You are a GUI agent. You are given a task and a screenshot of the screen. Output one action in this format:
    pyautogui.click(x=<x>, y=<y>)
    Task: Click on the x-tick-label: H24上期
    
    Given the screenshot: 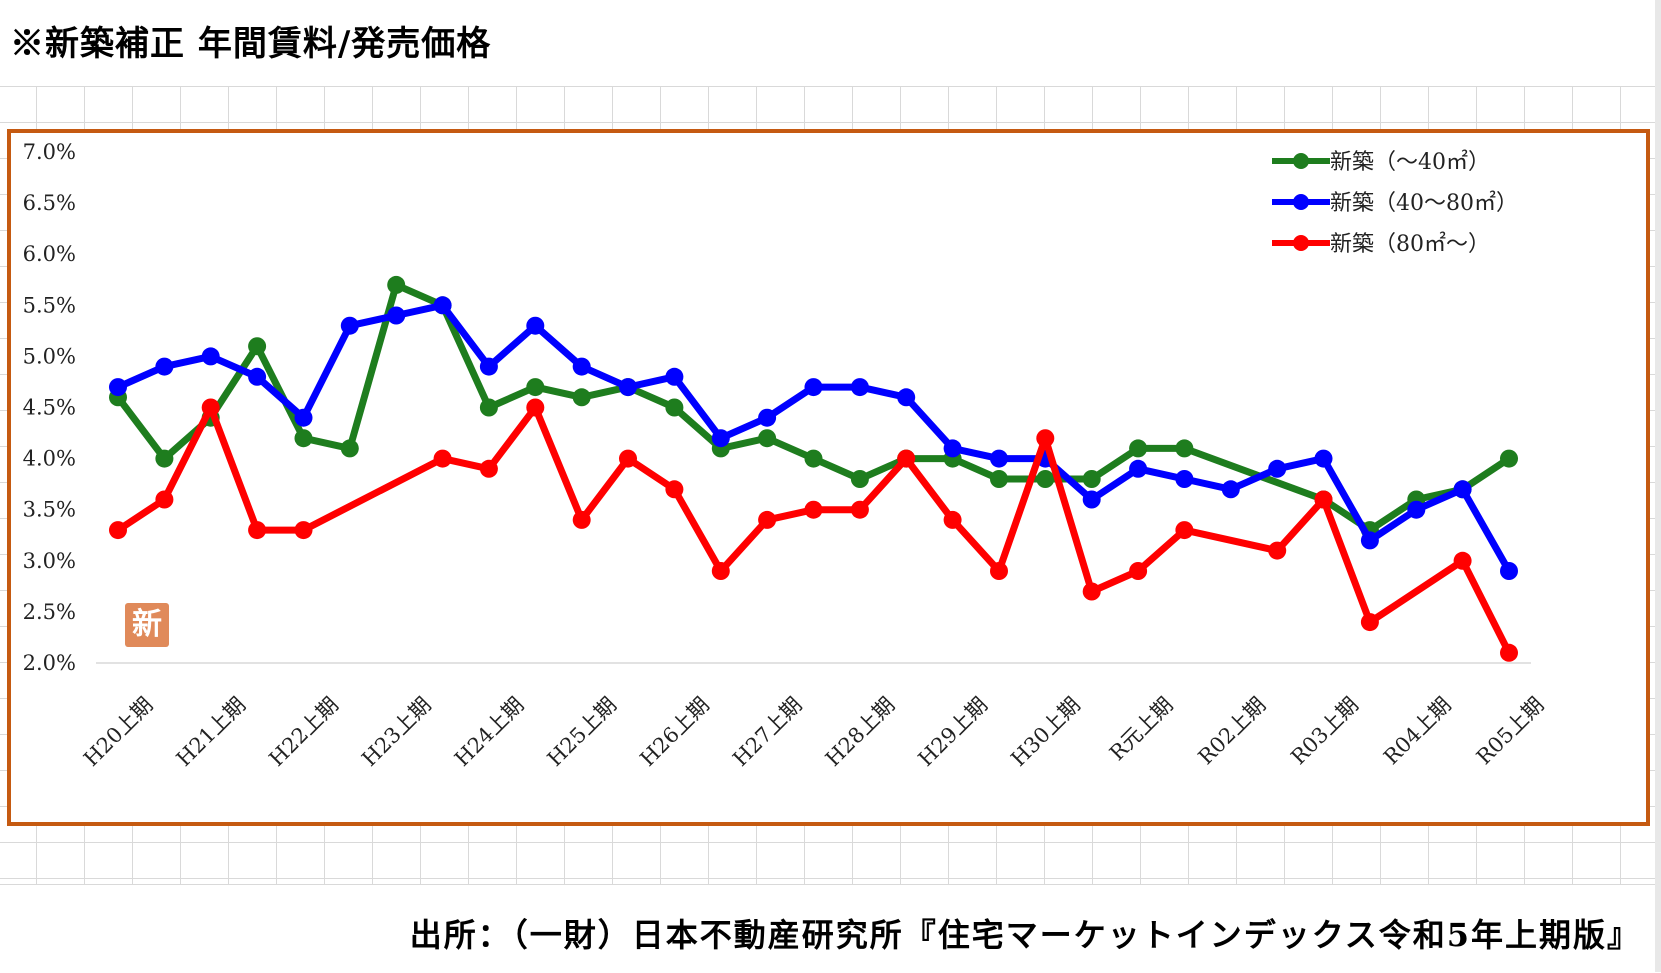 What is the action you would take?
    pyautogui.click(x=489, y=732)
    